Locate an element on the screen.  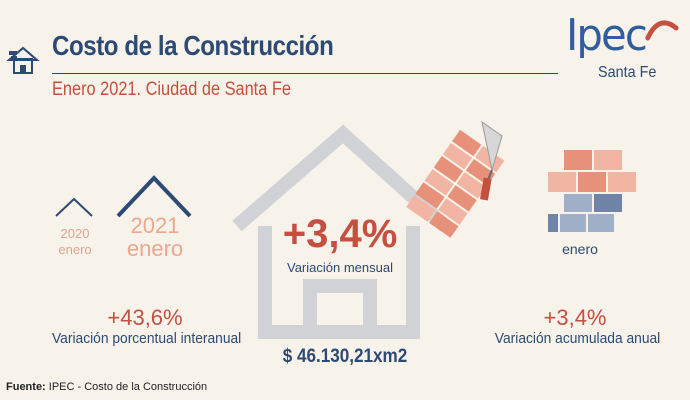
source-note: Fuente: IPEC - Costo de la Construcción is located at coordinates (106, 387).